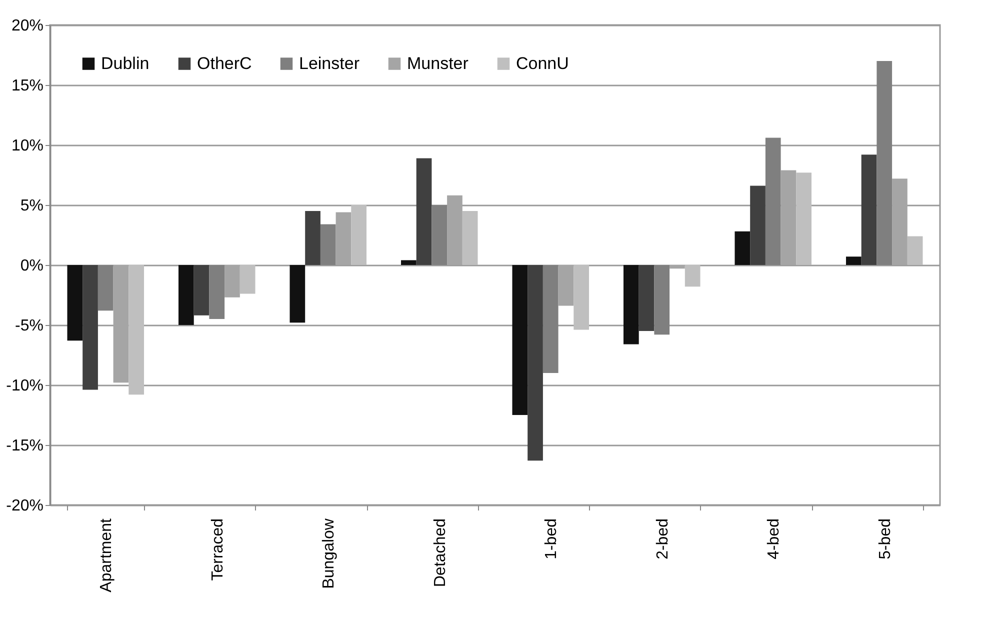 The width and height of the screenshot is (984, 634). What do you see at coordinates (32, 206) in the screenshot?
I see `y-tick-label: 5%` at bounding box center [32, 206].